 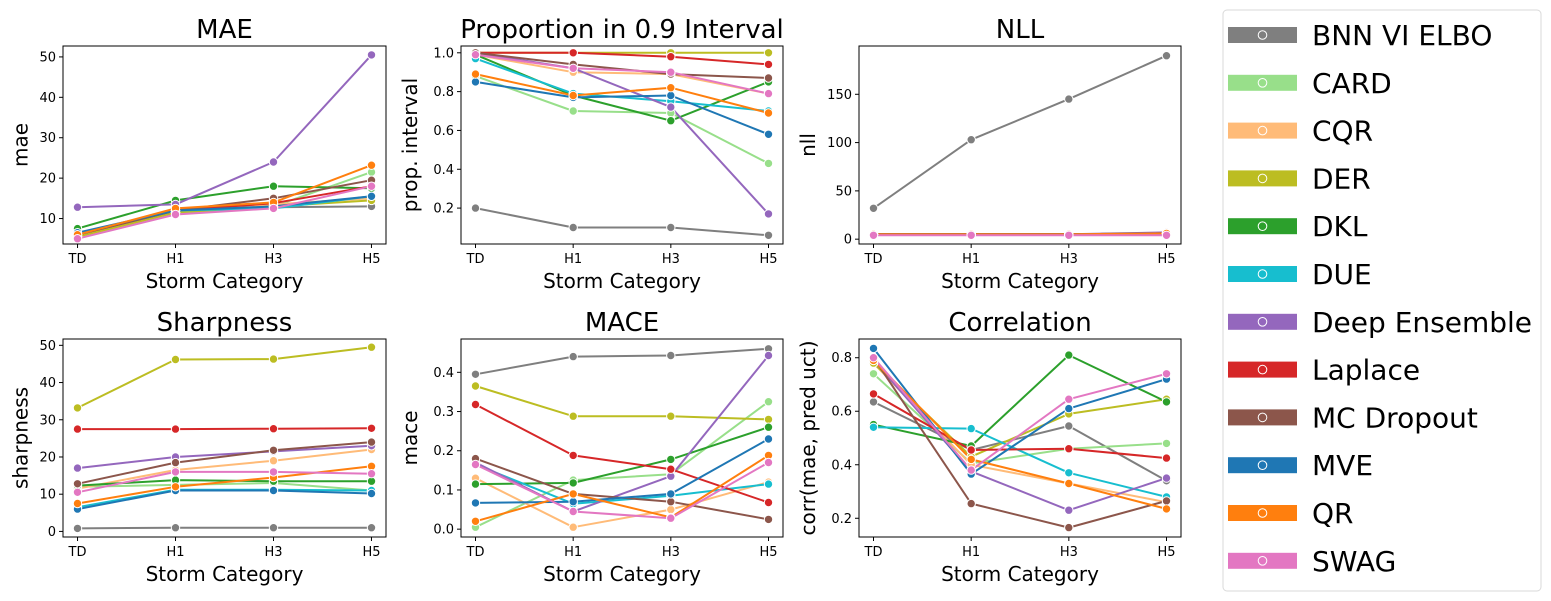 I want to click on y-tick-label: 20, so click(x=47, y=179).